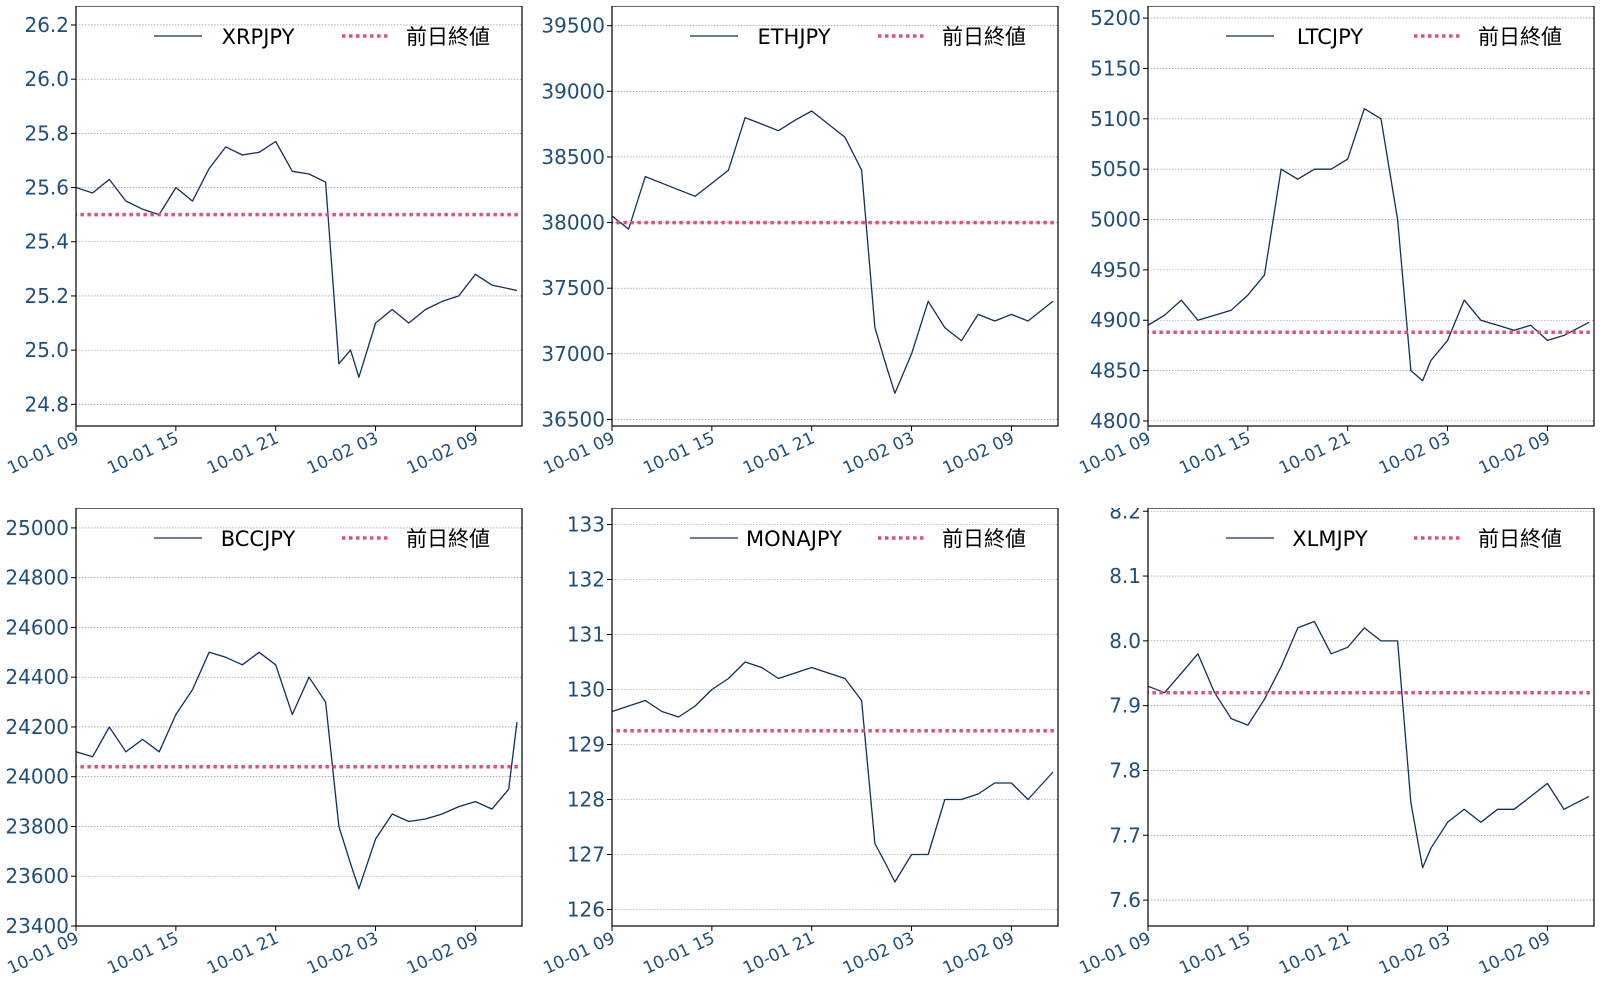  Describe the element at coordinates (1125, 770) in the screenshot. I see `y-tick-label: 7.8` at that location.